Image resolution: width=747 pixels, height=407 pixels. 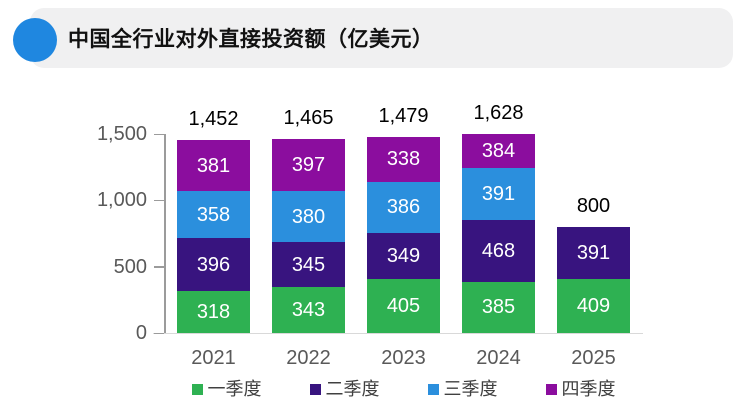 I want to click on chart-title: 中国全行业对外直接投资额（亿美元）, so click(x=251, y=39).